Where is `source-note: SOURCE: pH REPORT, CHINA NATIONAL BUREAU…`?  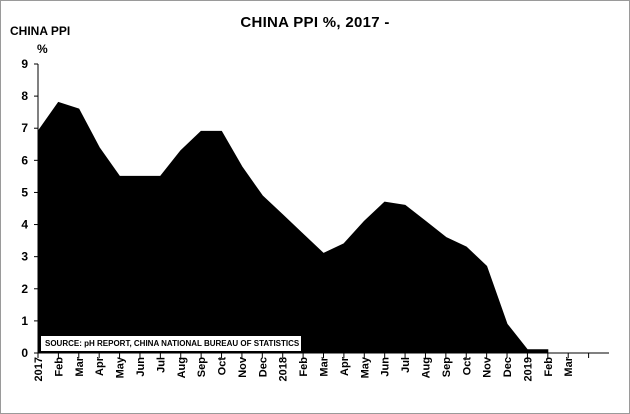
source-note: SOURCE: pH REPORT, CHINA NATIONAL BUREAU… is located at coordinates (171, 343).